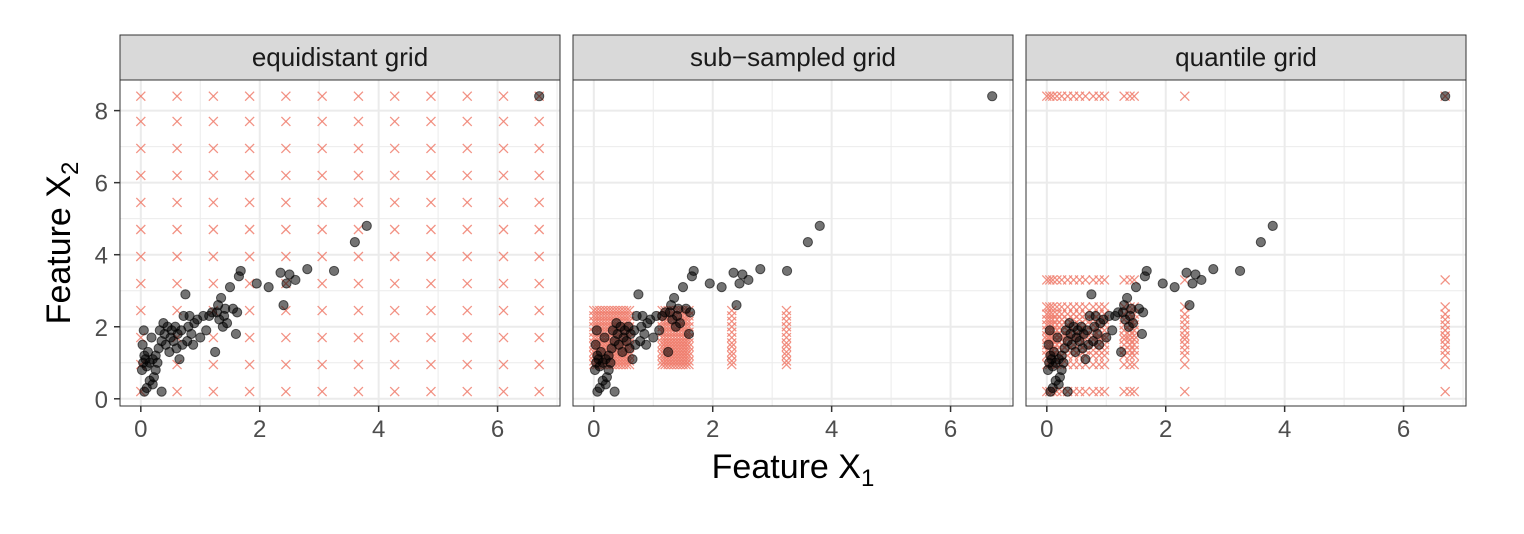 The width and height of the screenshot is (1524, 534). I want to click on y-tick-label: 8, so click(101, 112).